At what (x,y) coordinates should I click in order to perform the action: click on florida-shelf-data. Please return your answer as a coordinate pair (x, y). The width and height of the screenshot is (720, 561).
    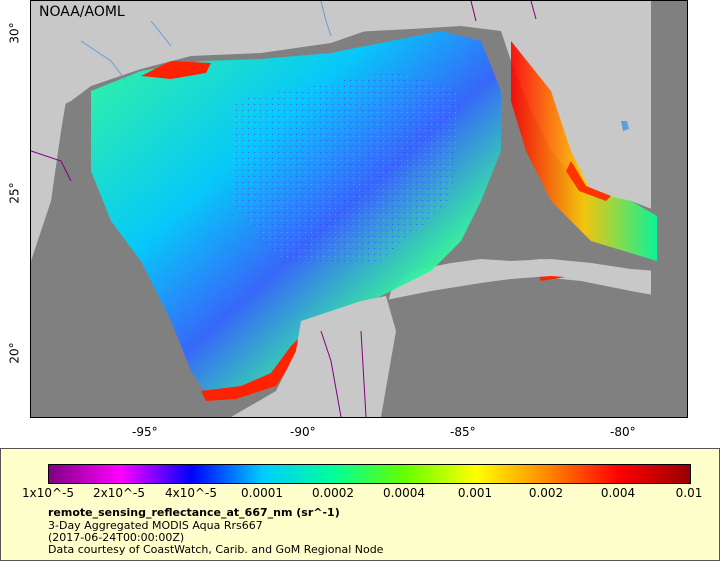
    Looking at the image, I should click on (584, 151).